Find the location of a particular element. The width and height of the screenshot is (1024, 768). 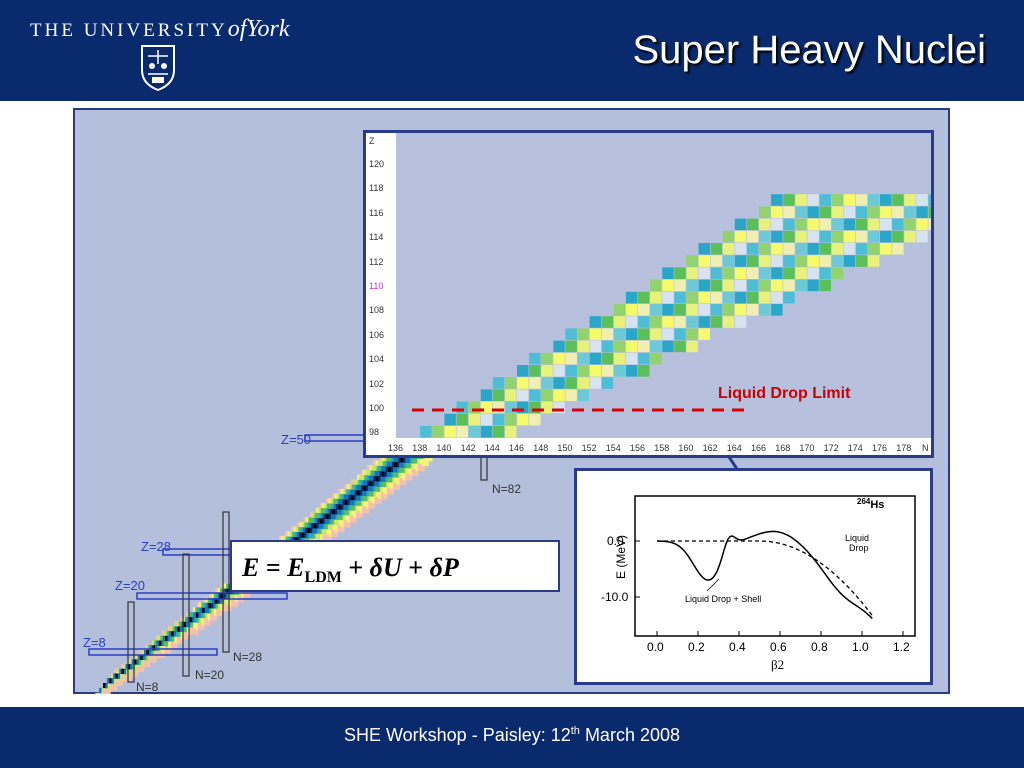

n-tick-146: 146 is located at coordinates (517, 448).